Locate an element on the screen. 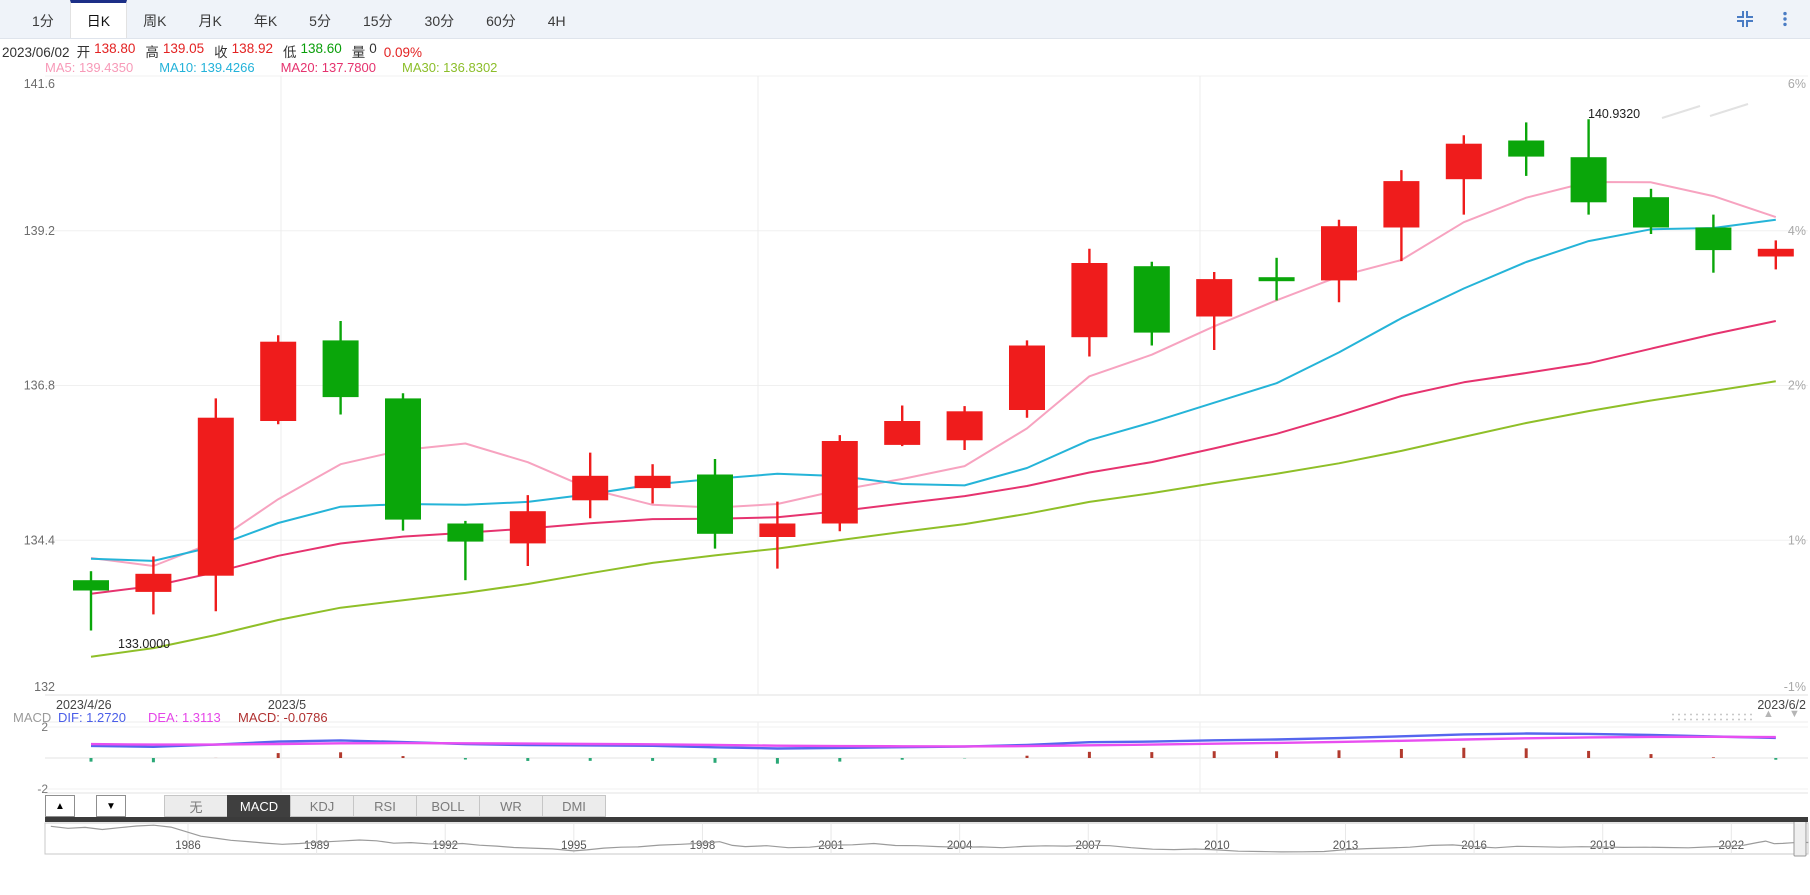  more-menu-icon is located at coordinates (1785, 19).